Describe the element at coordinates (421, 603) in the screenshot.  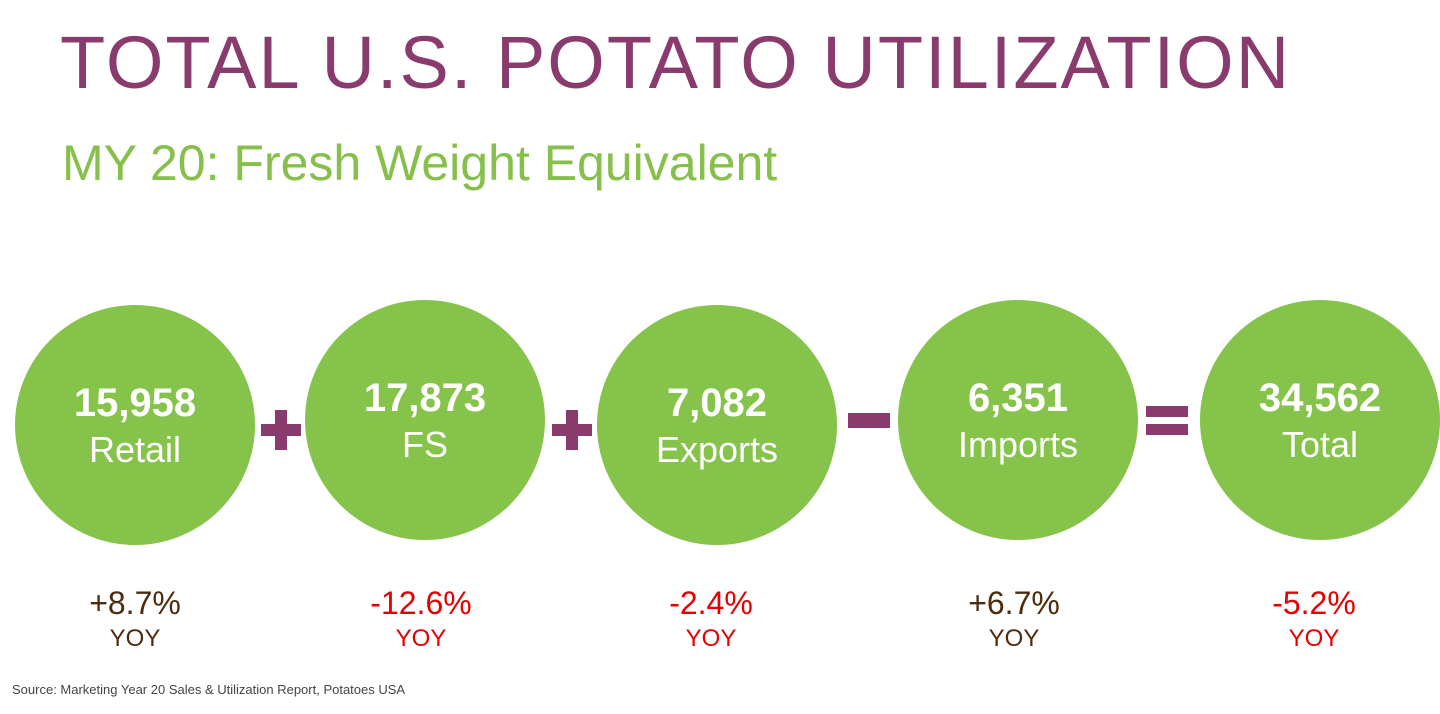
I see `fs-change-value: -12.6%` at that location.